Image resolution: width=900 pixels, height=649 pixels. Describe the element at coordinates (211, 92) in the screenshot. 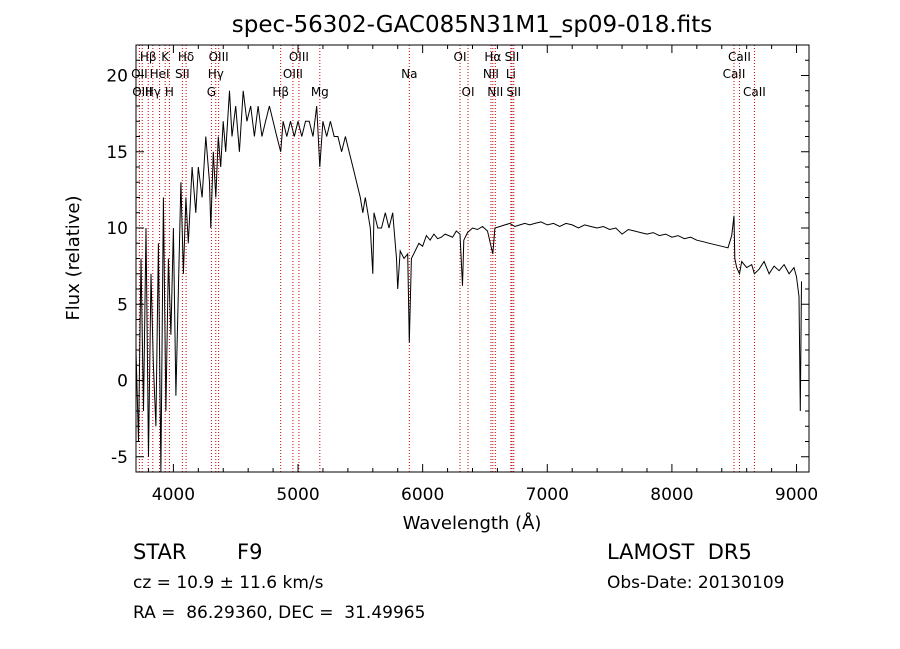

I see `line-label: G` at that location.